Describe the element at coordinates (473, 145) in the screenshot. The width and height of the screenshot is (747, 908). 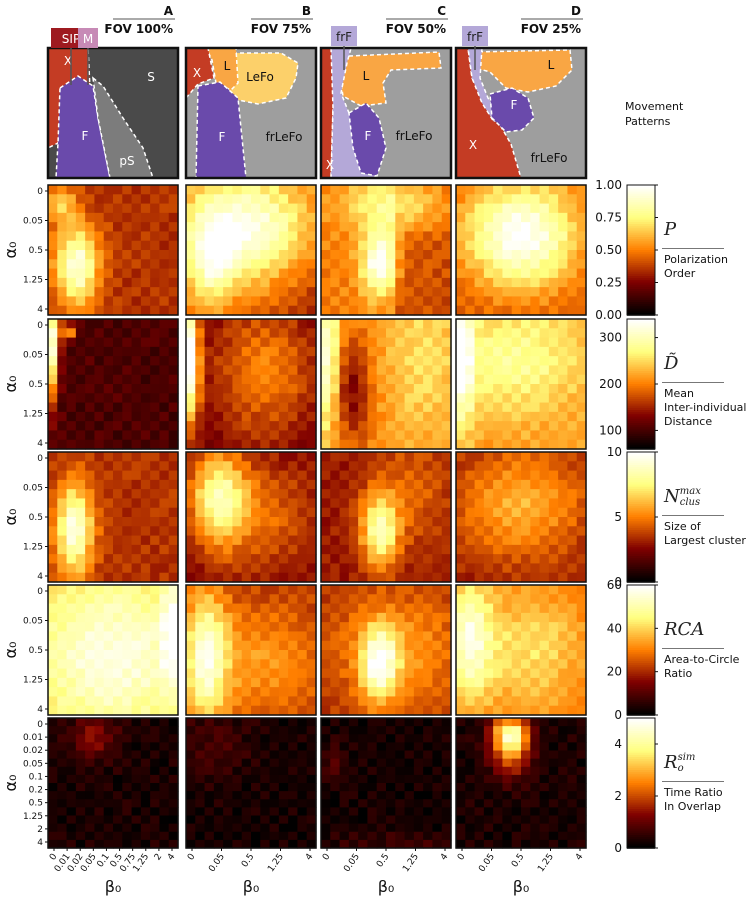
I see `region-label: X` at that location.